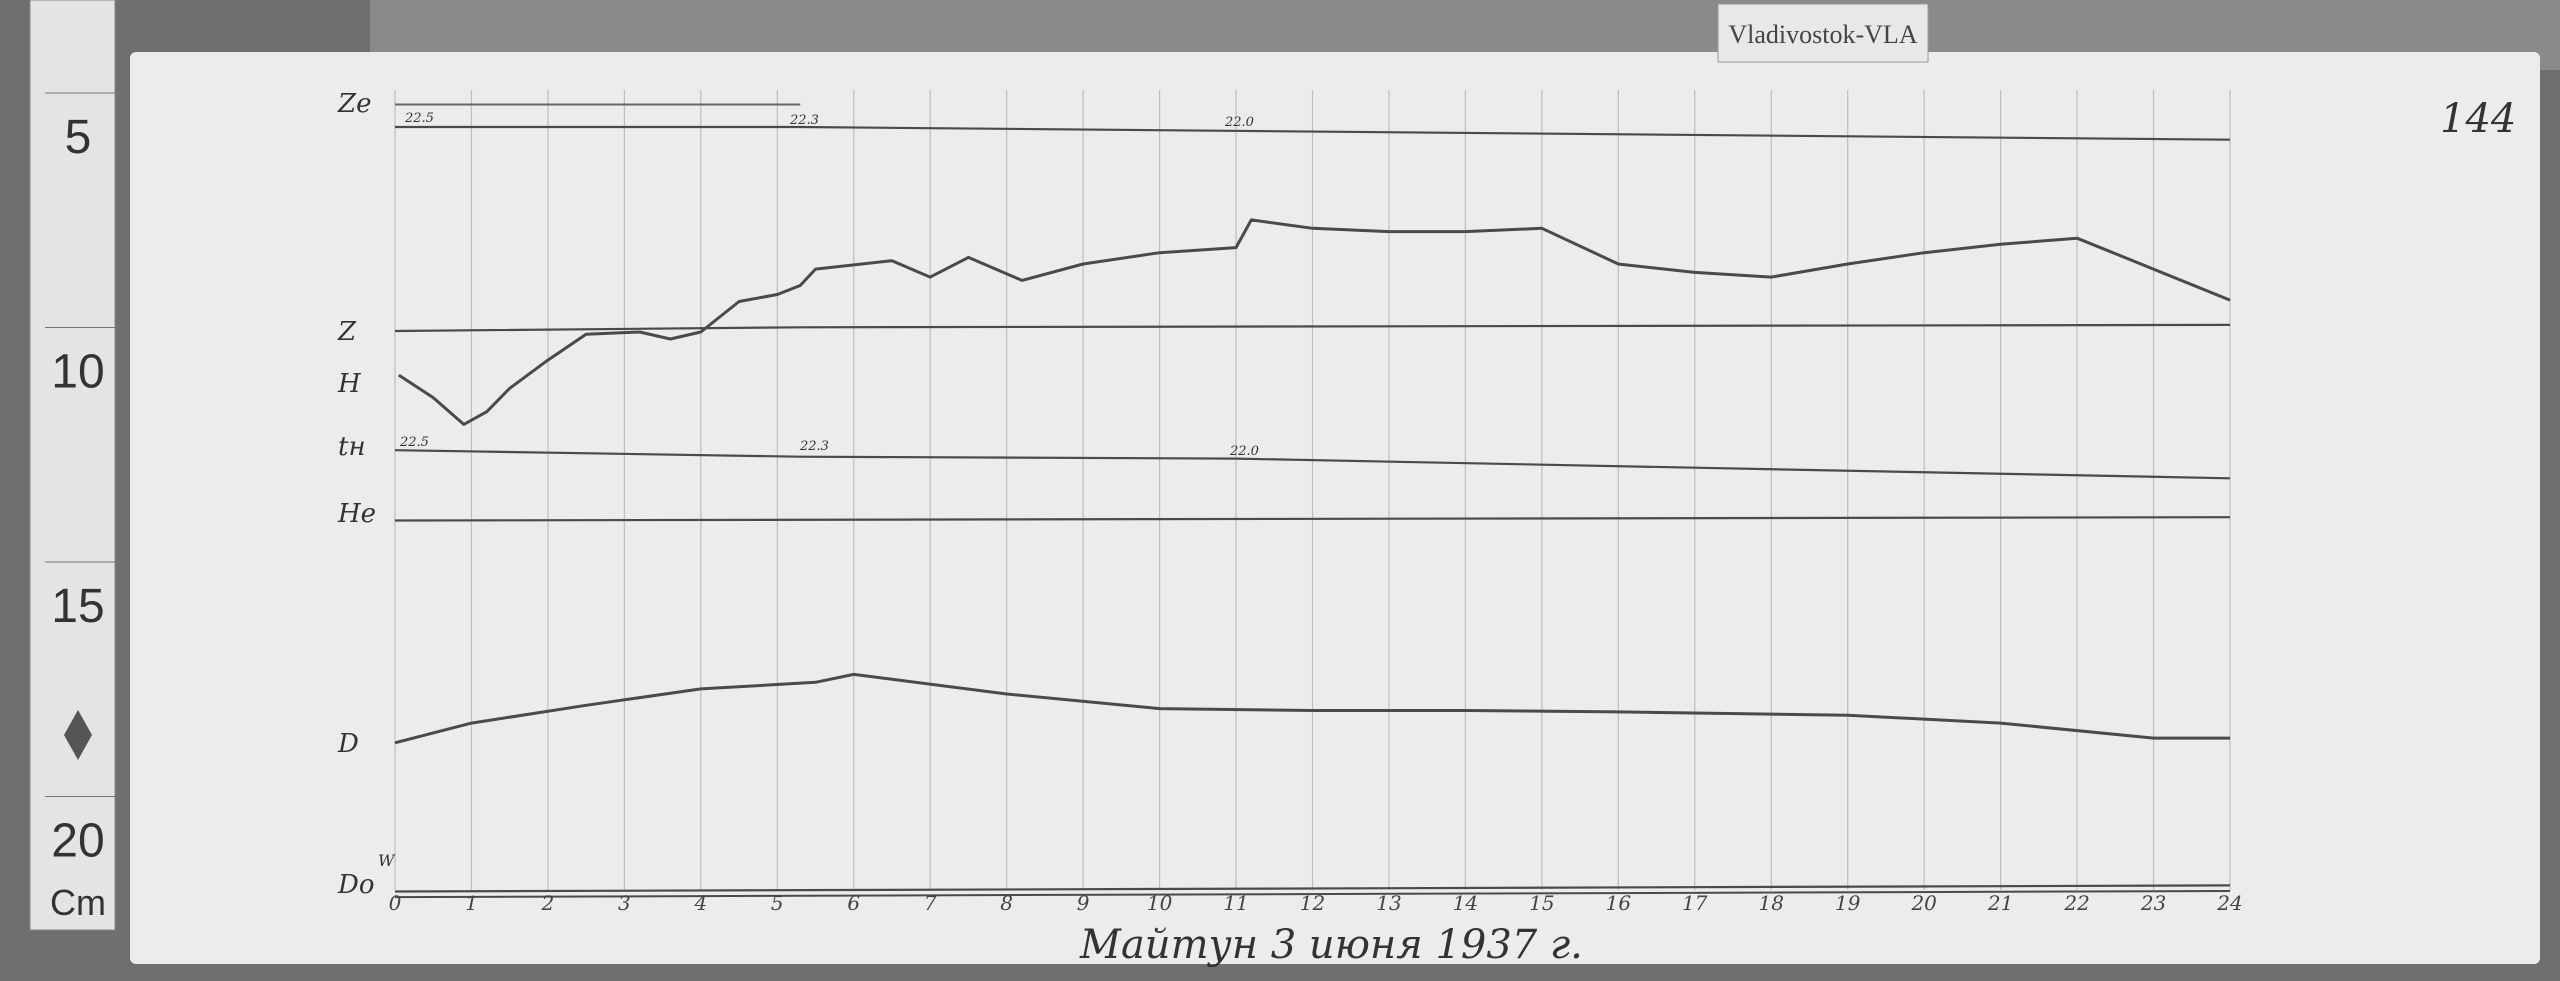 This screenshot has width=2560, height=981. Describe the element at coordinates (700, 903) in the screenshot. I see `hour-tick-label: 4` at that location.